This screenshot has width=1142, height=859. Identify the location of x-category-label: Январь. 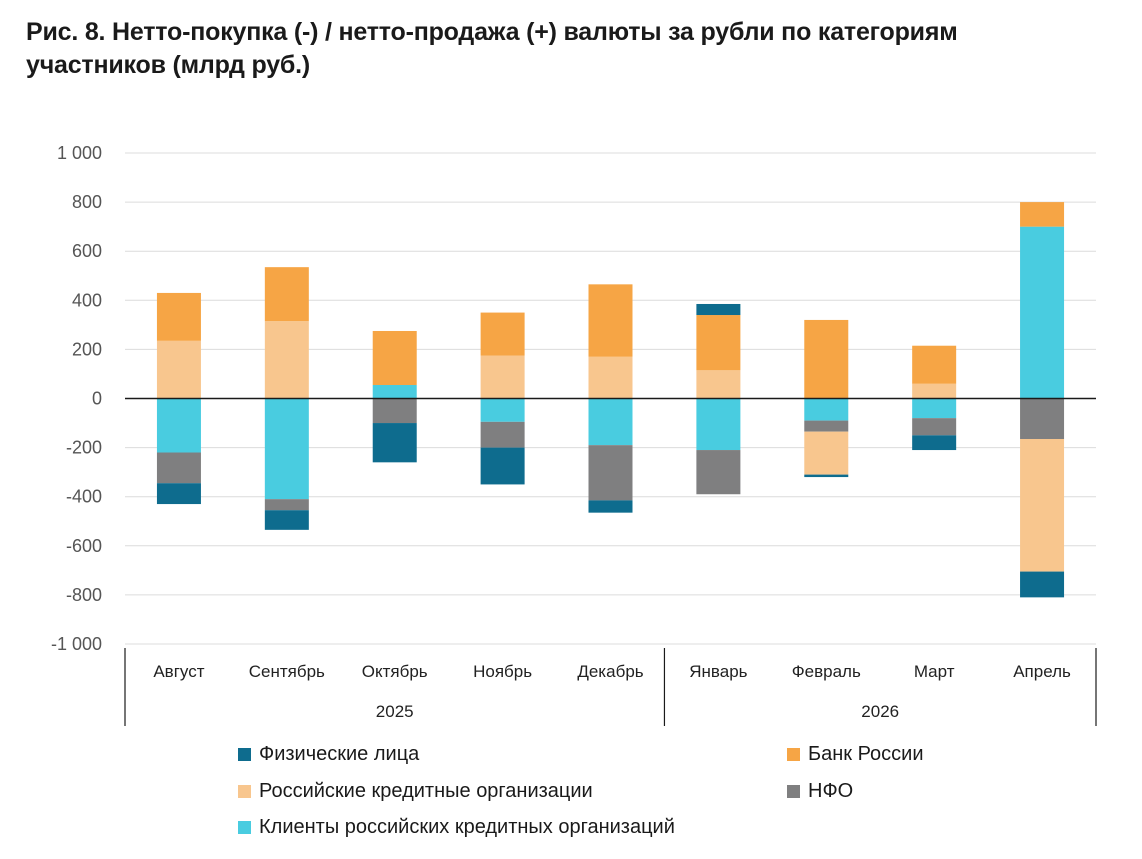
(718, 671).